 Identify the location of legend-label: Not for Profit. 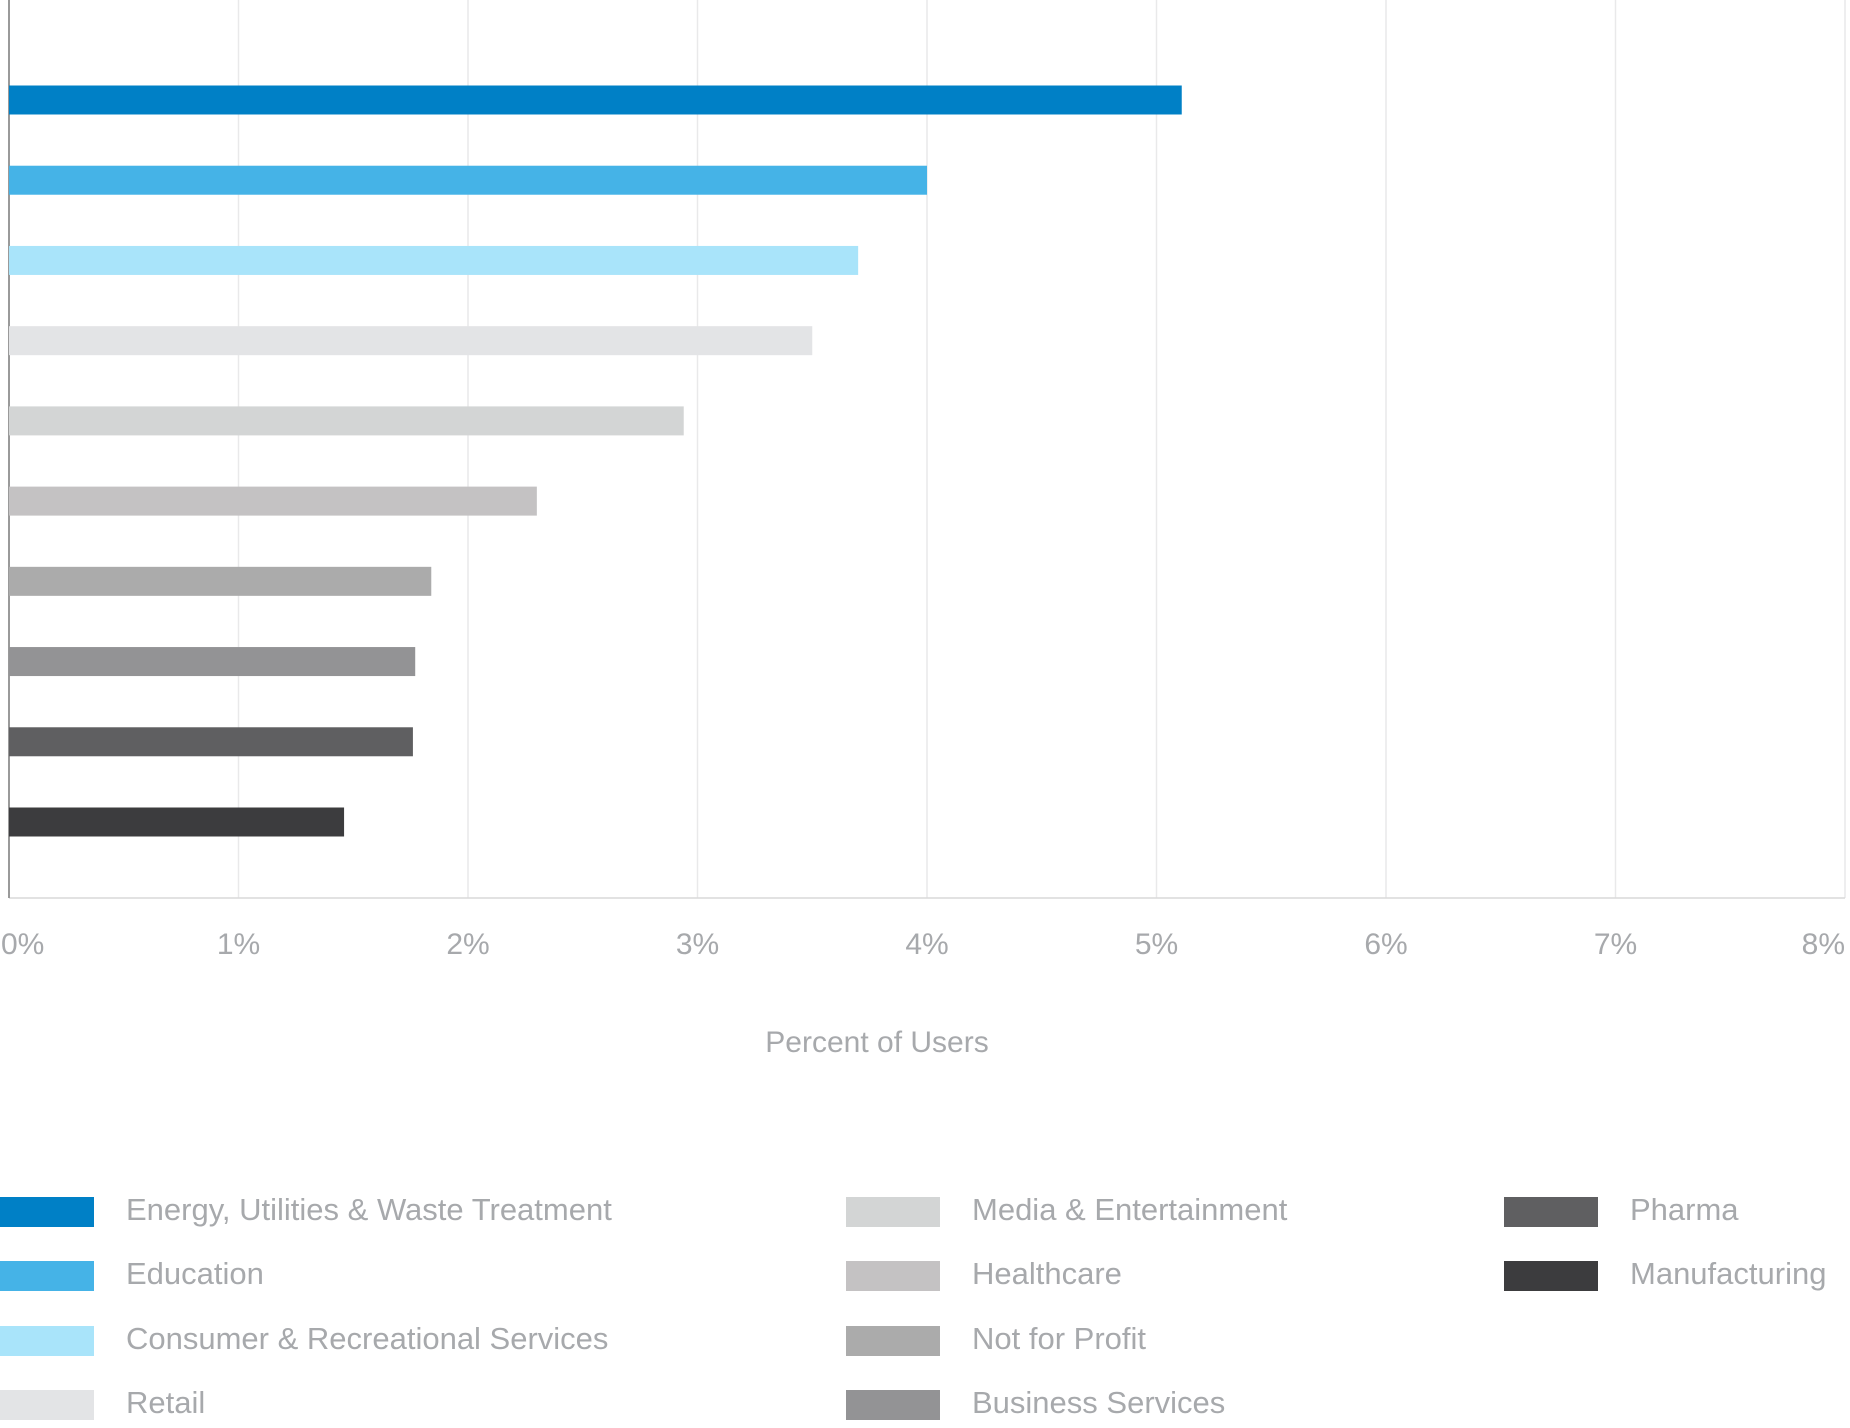
(1059, 1338).